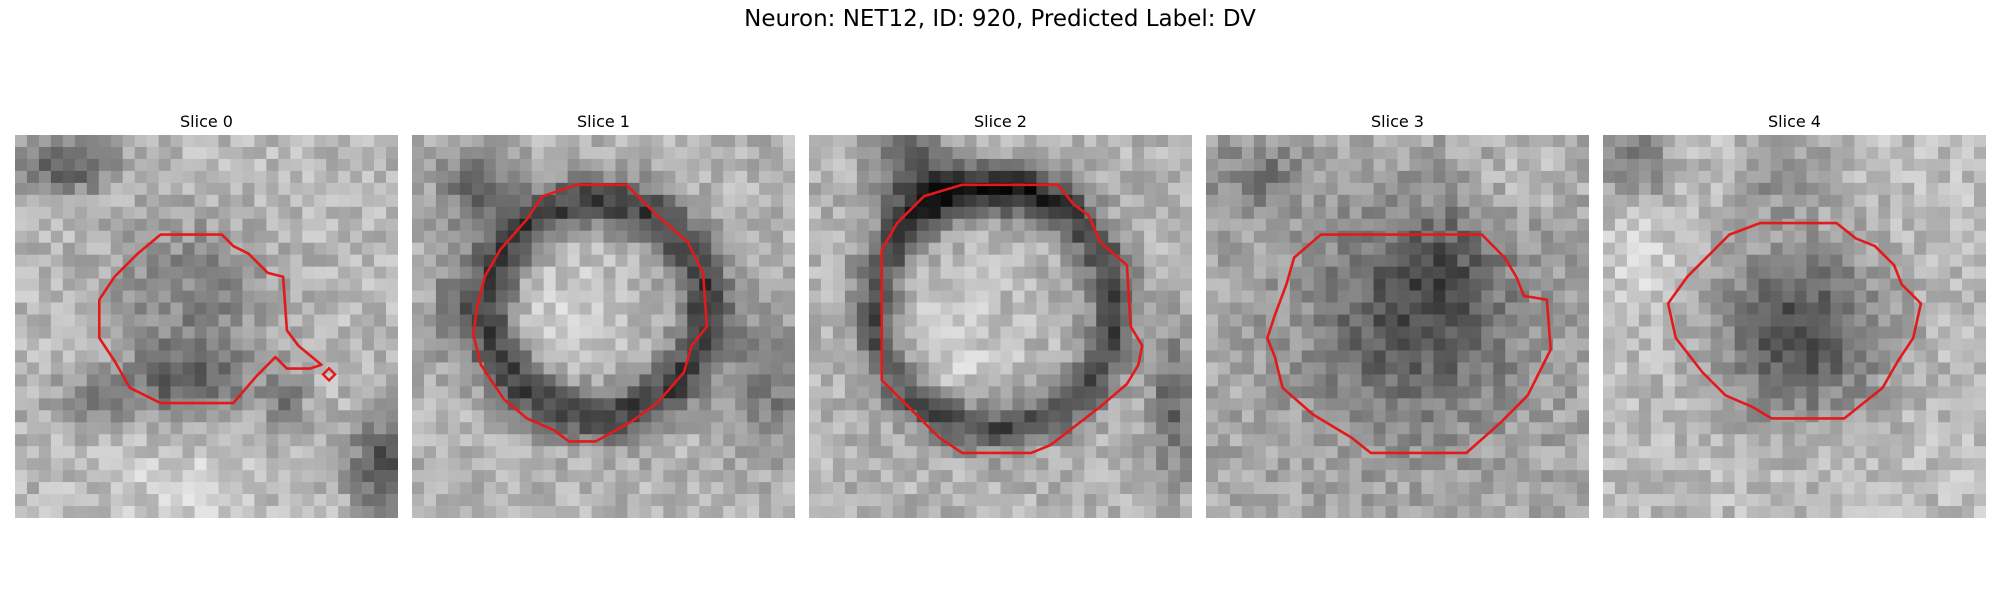 The height and width of the screenshot is (600, 2000). I want to click on slice-panel-4: Slice 4, so click(1794, 314).